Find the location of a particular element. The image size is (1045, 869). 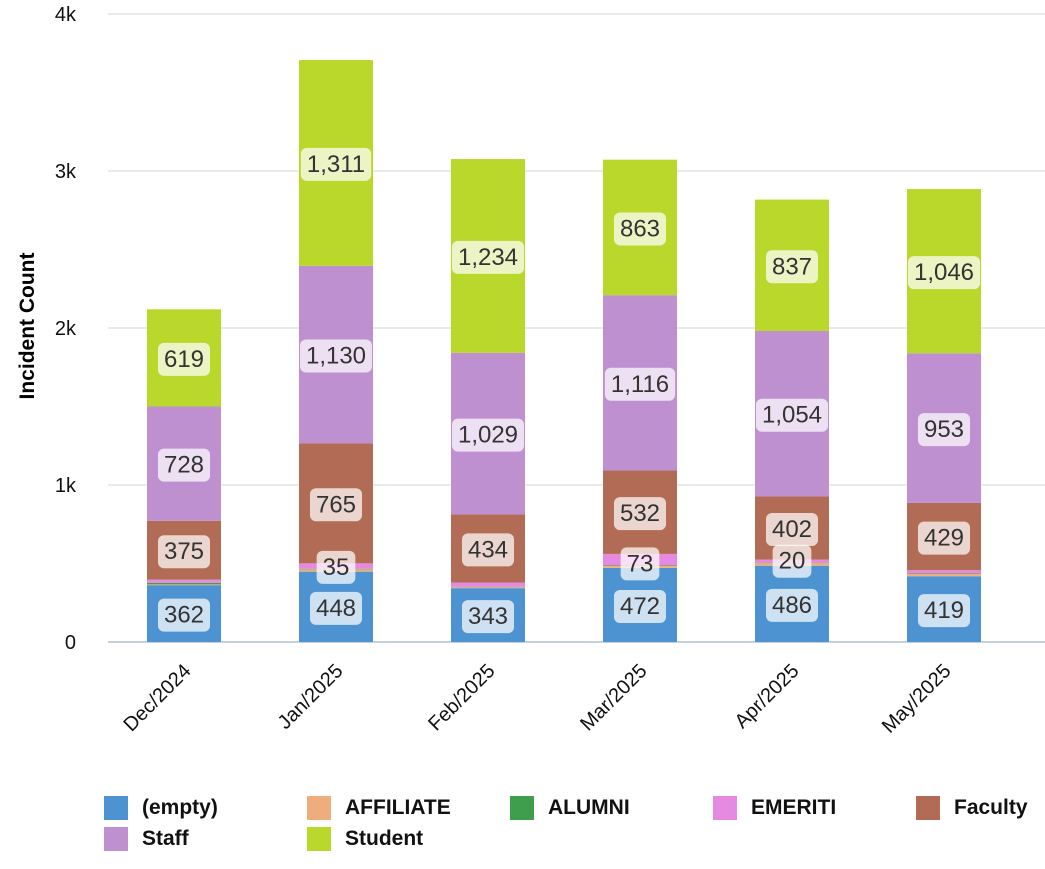

legend-item: AFFILIATE is located at coordinates (408, 807).